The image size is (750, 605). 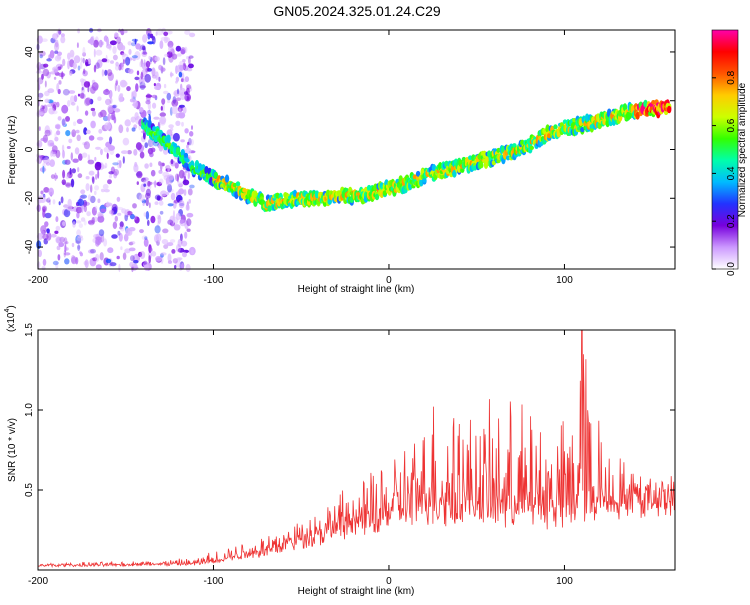 I want to click on colorbar-tick-label: 0.4, so click(x=731, y=173).